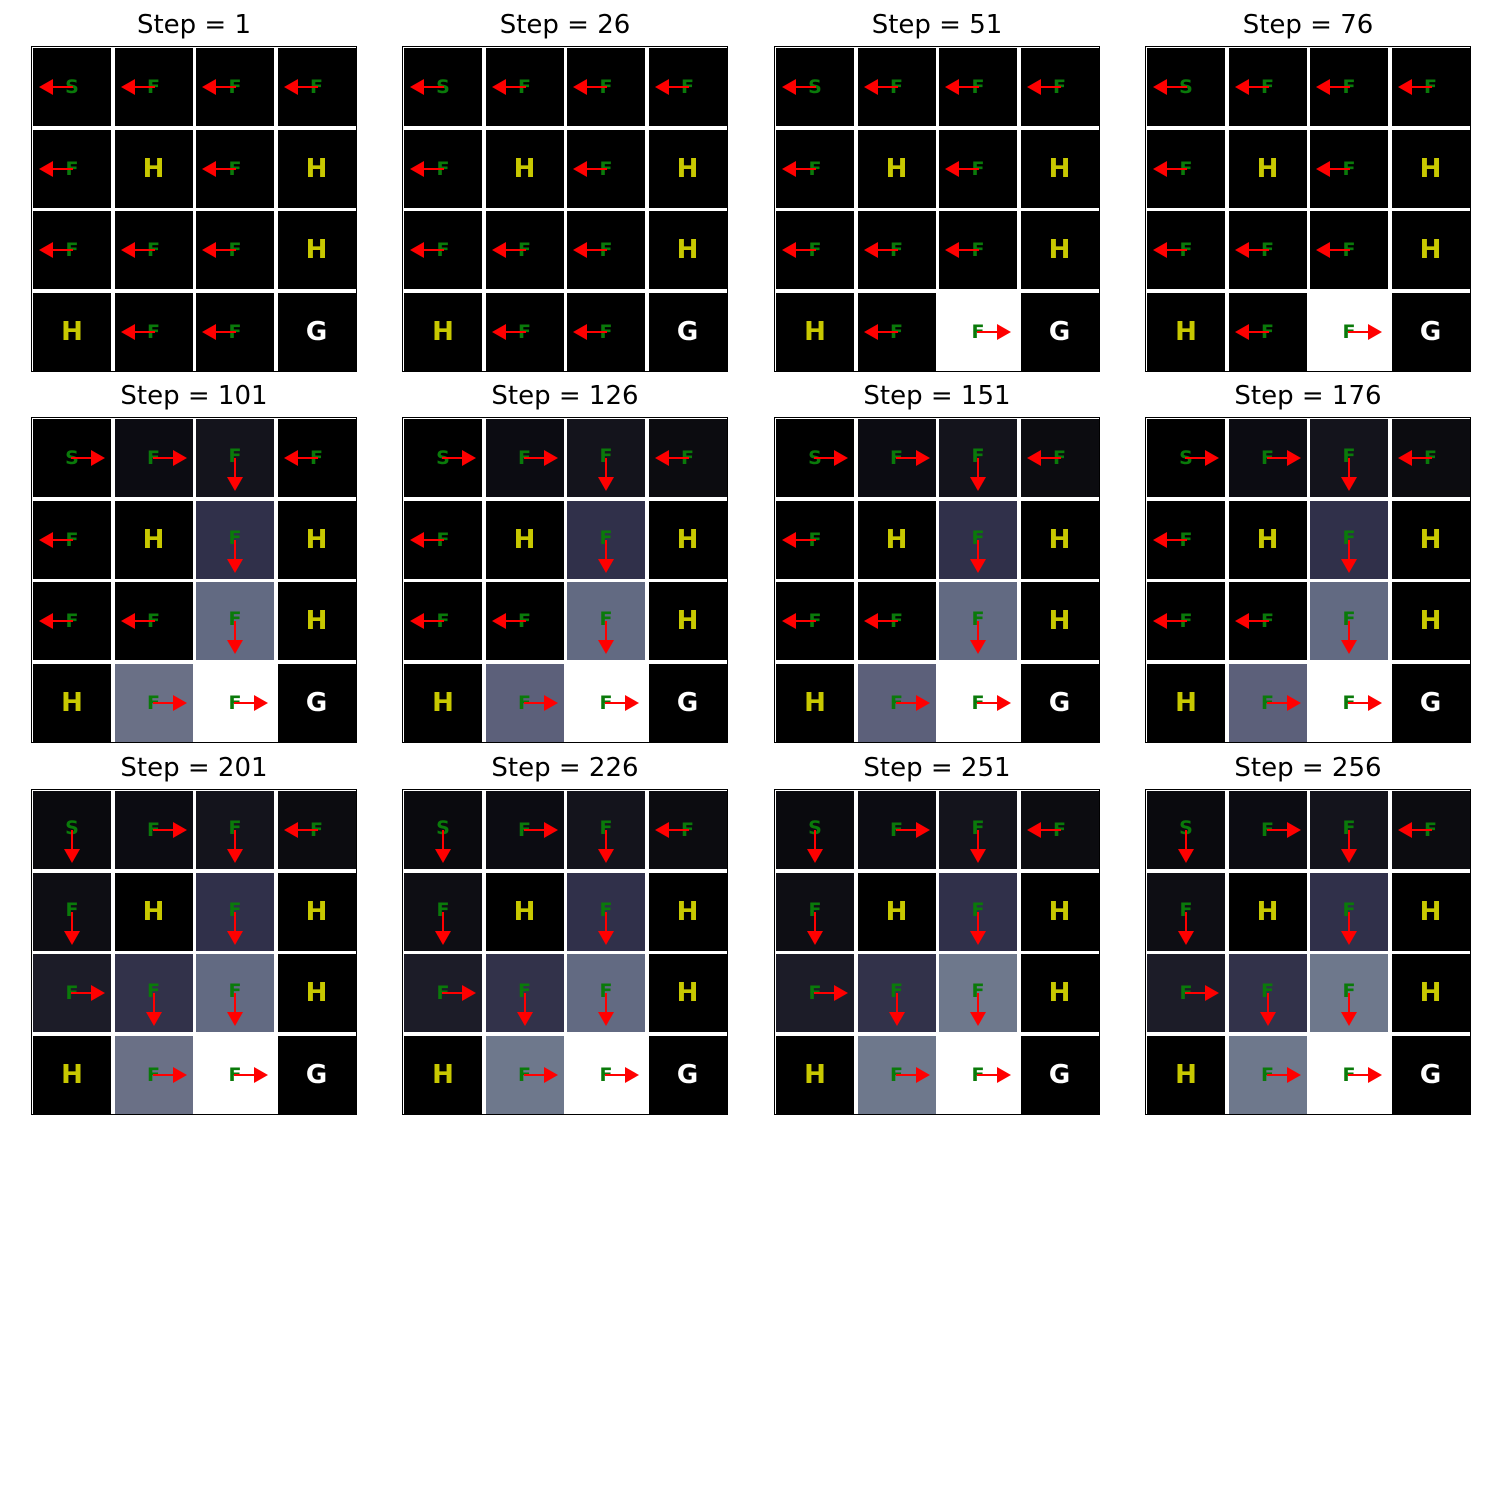 The width and height of the screenshot is (1500, 1500). What do you see at coordinates (1308, 768) in the screenshot?
I see `panel-title: Step = 256` at bounding box center [1308, 768].